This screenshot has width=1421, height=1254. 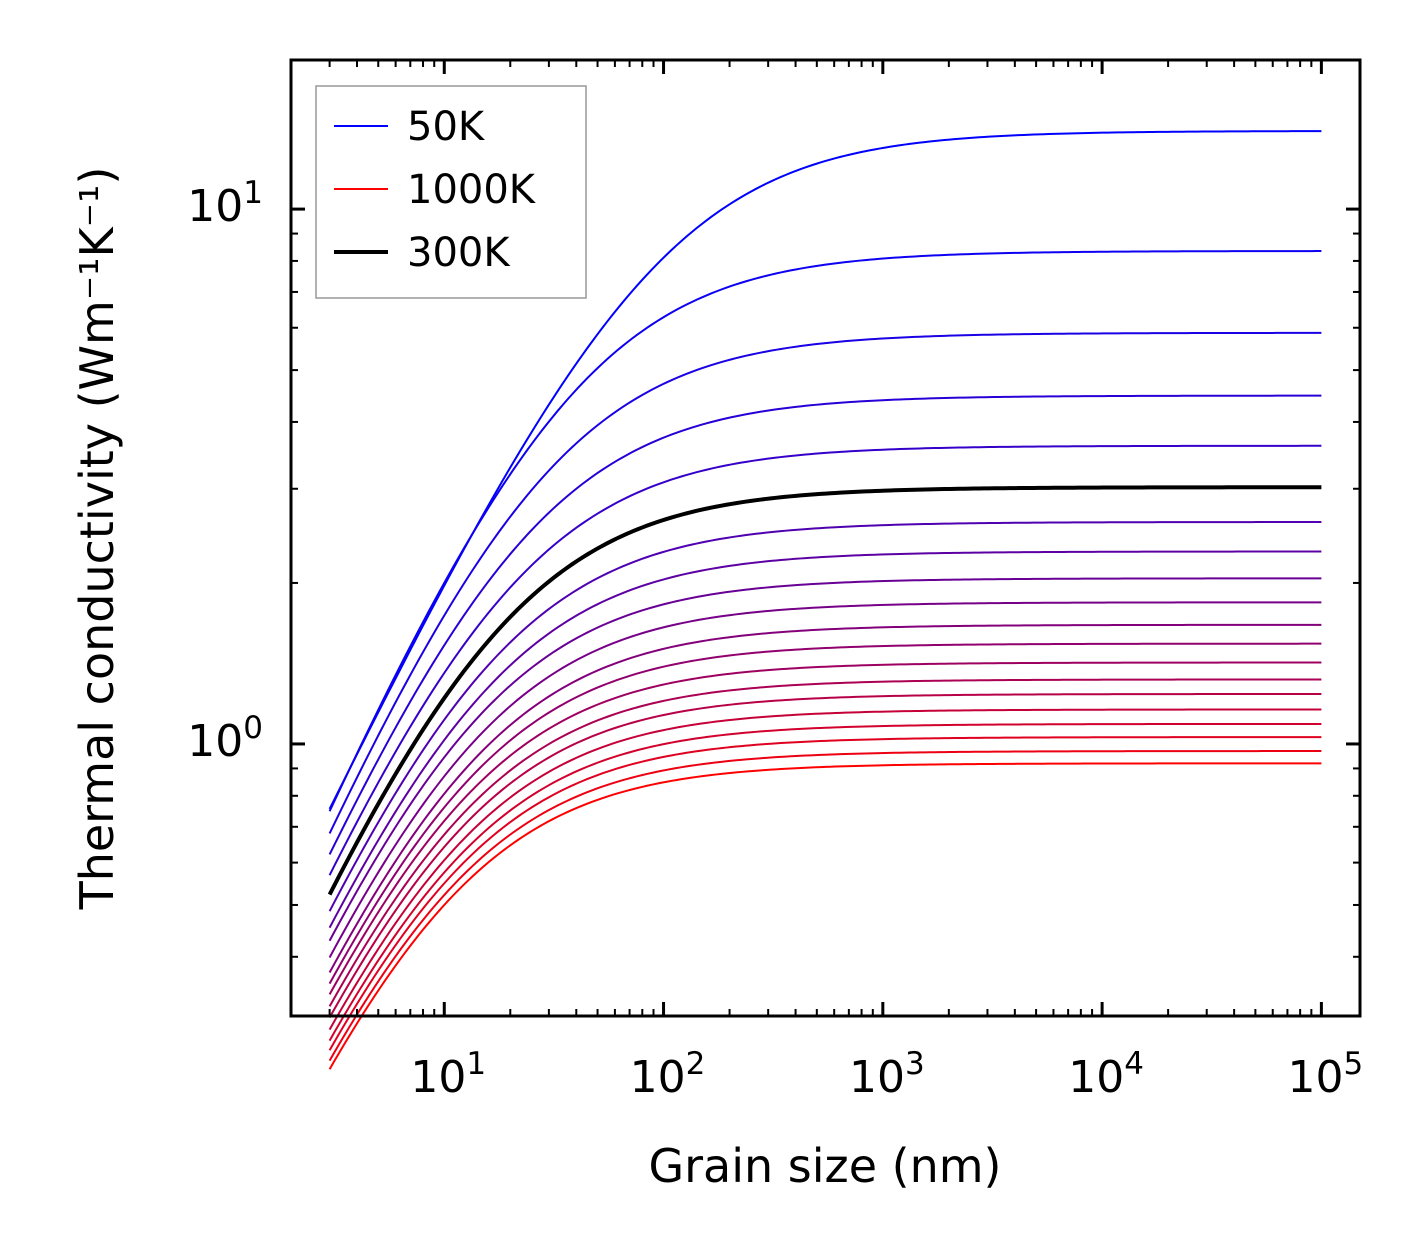 I want to click on y-tick-label: 100, so click(x=225, y=738).